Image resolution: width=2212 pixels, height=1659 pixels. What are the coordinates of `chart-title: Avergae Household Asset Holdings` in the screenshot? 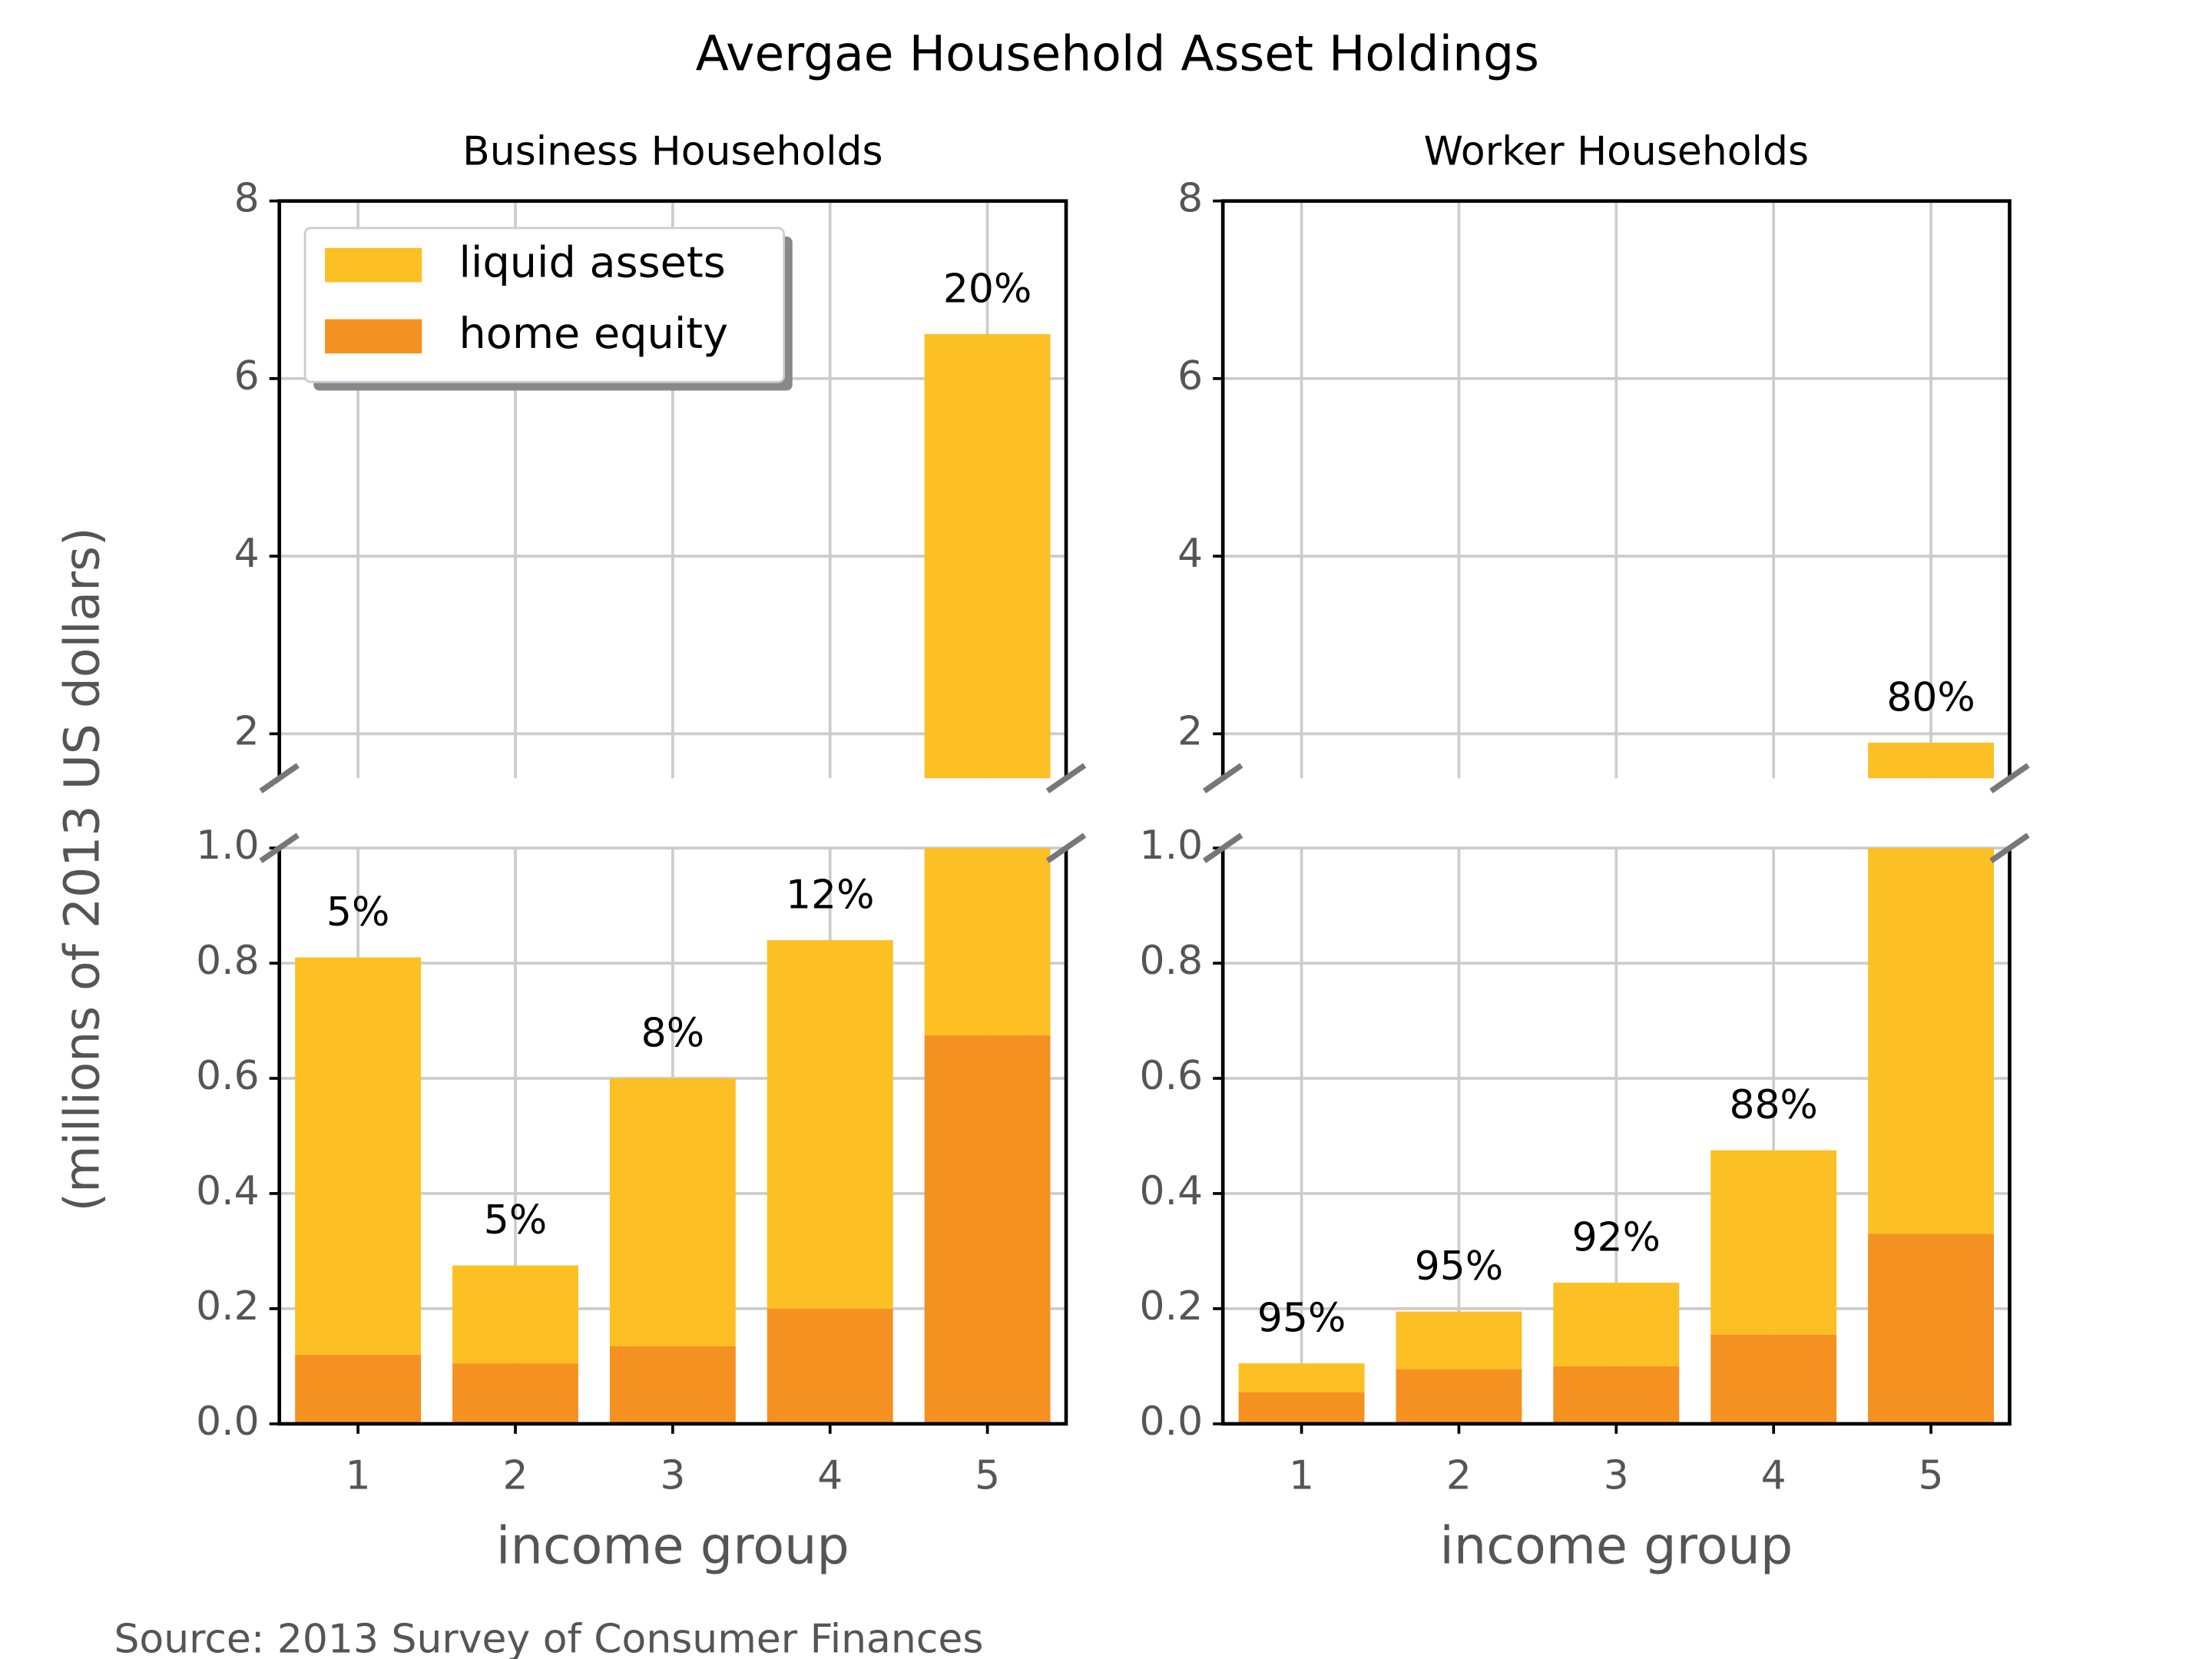 It's located at (1117, 53).